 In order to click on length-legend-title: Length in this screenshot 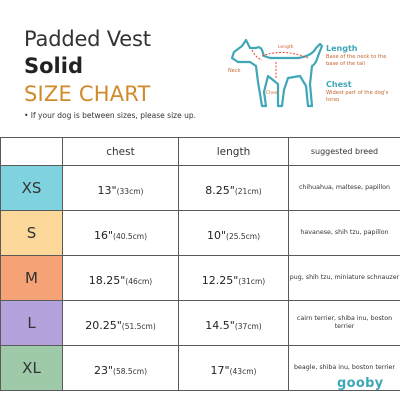, I will do `click(342, 48)`.